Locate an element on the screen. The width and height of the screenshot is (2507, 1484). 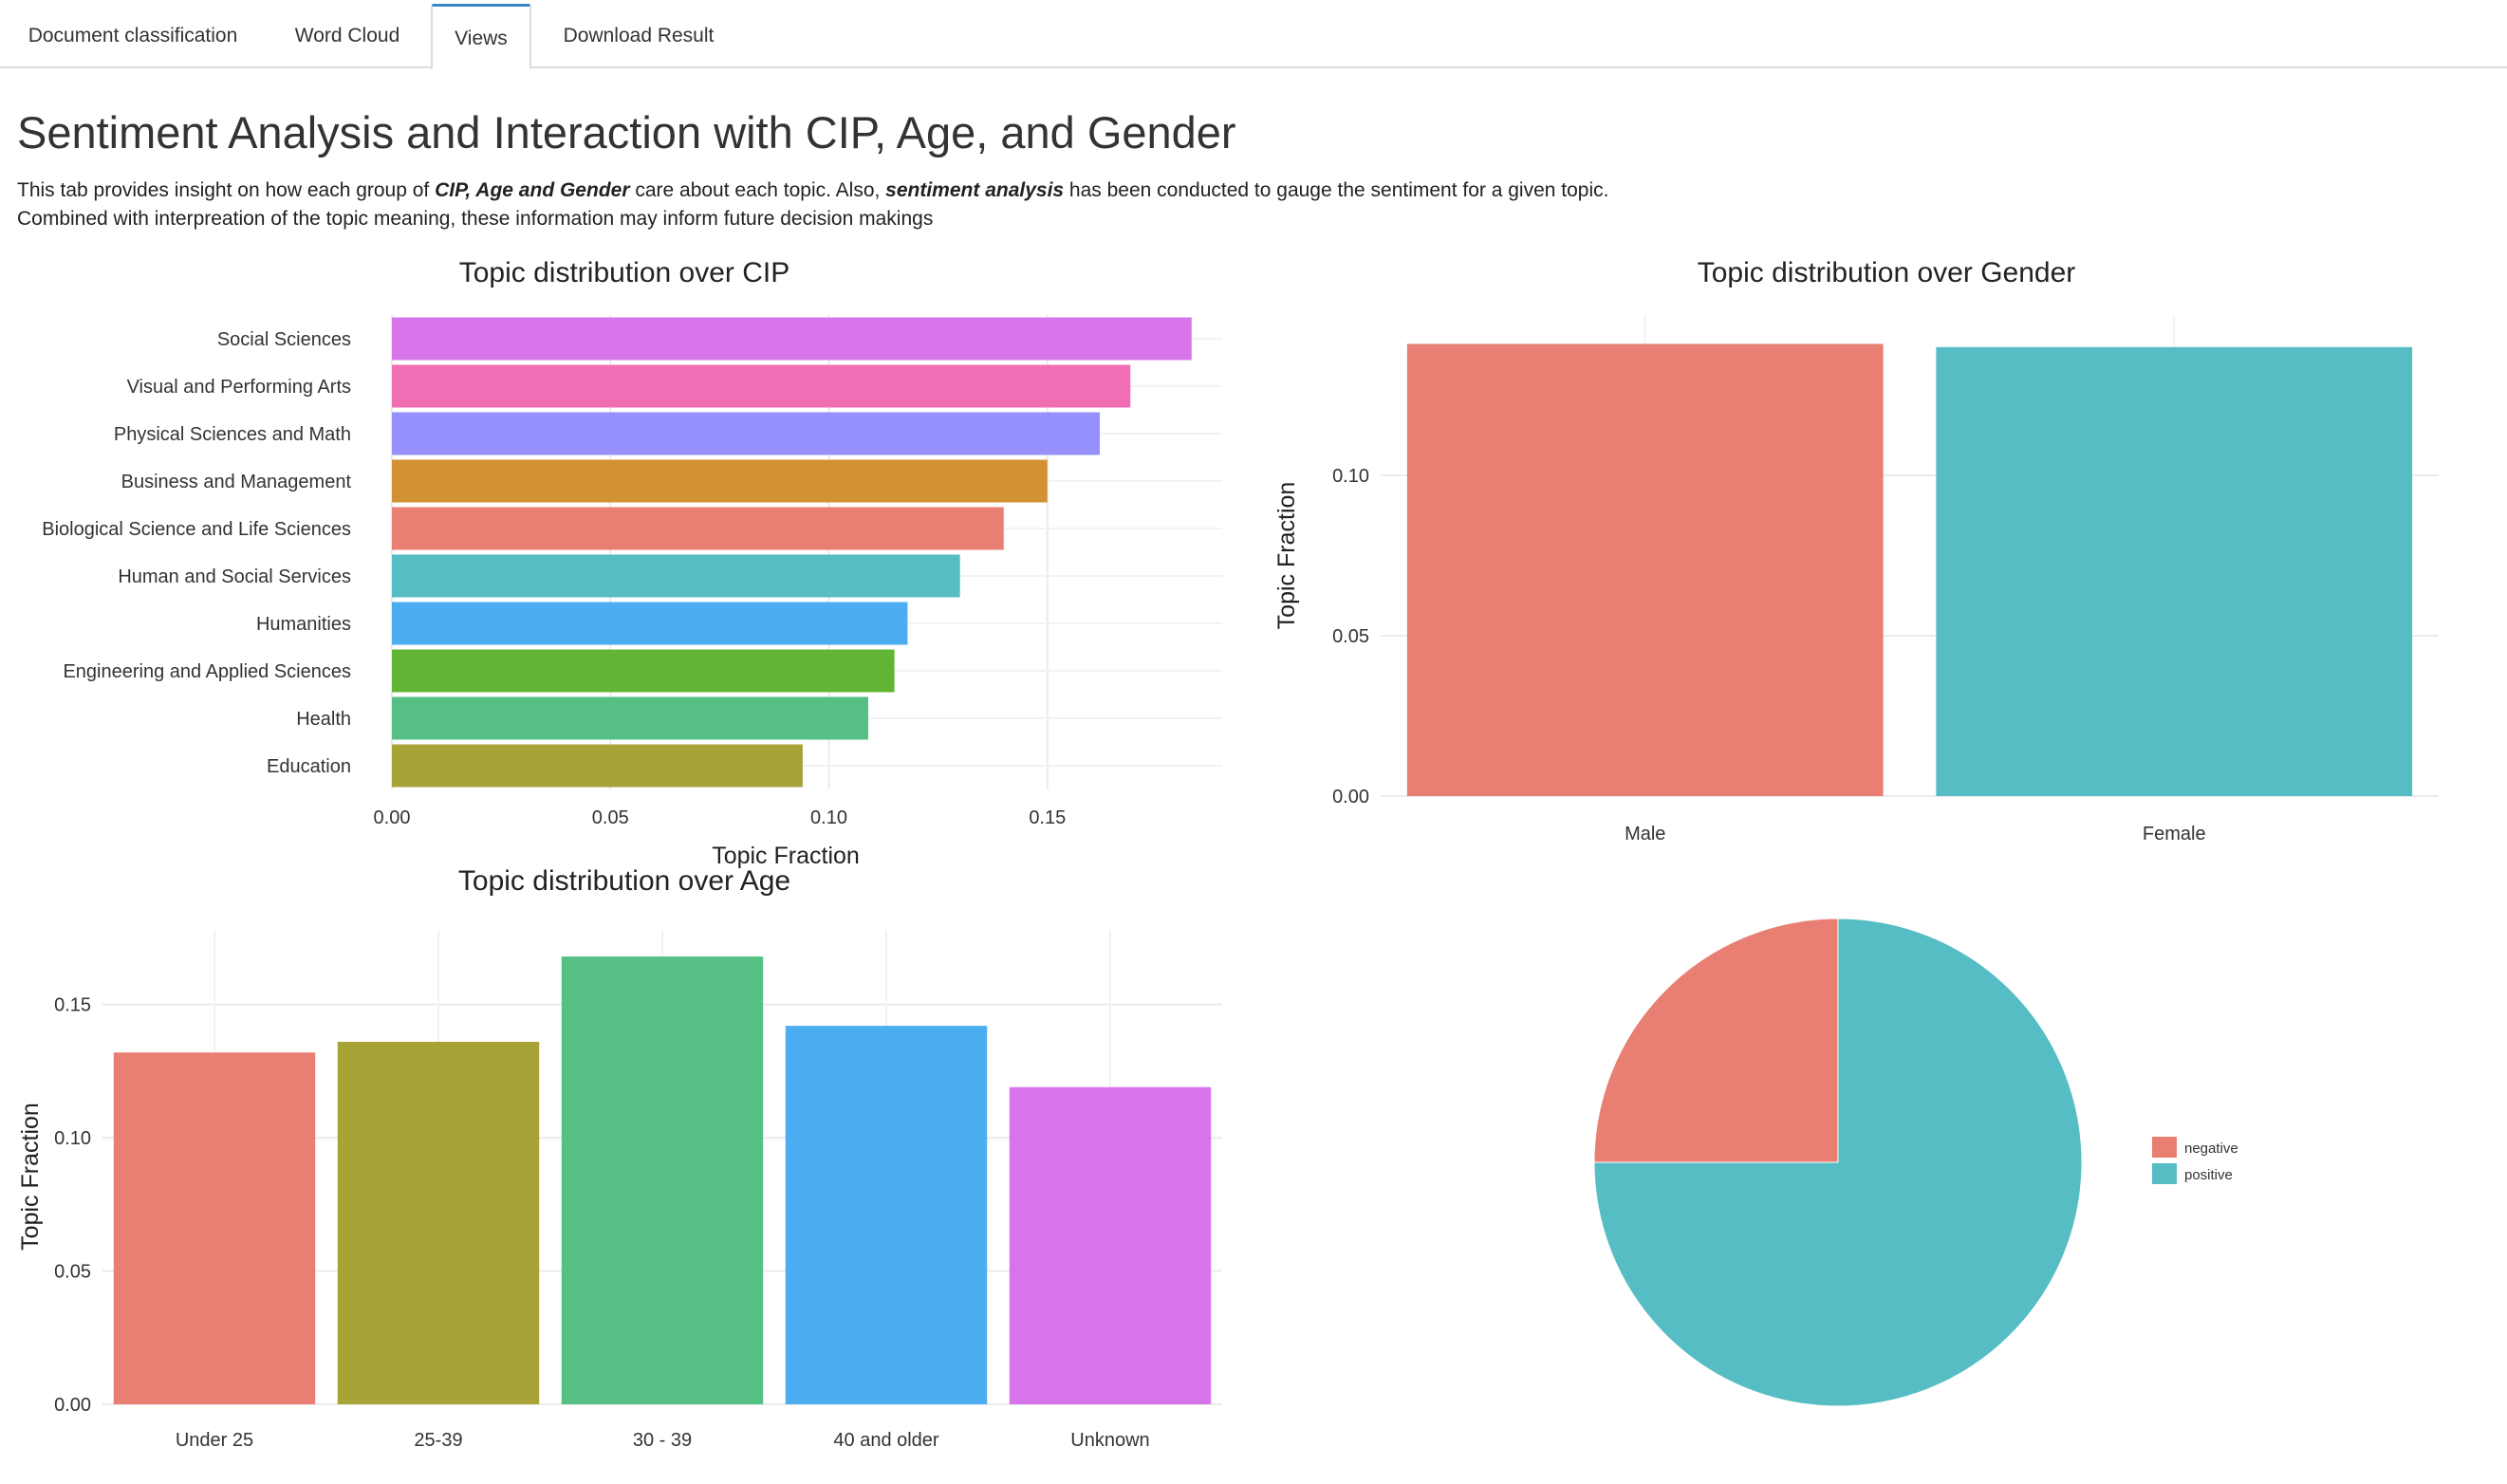
y-tick-label: Business and Management is located at coordinates (236, 482).